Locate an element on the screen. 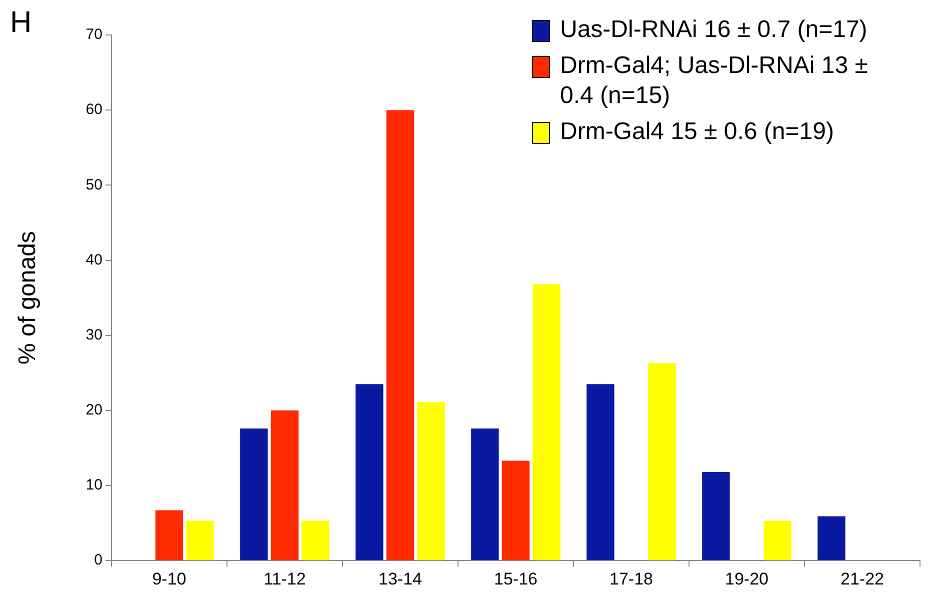 Image resolution: width=938 pixels, height=603 pixels. x-tick-label: 19-20 is located at coordinates (746, 578).